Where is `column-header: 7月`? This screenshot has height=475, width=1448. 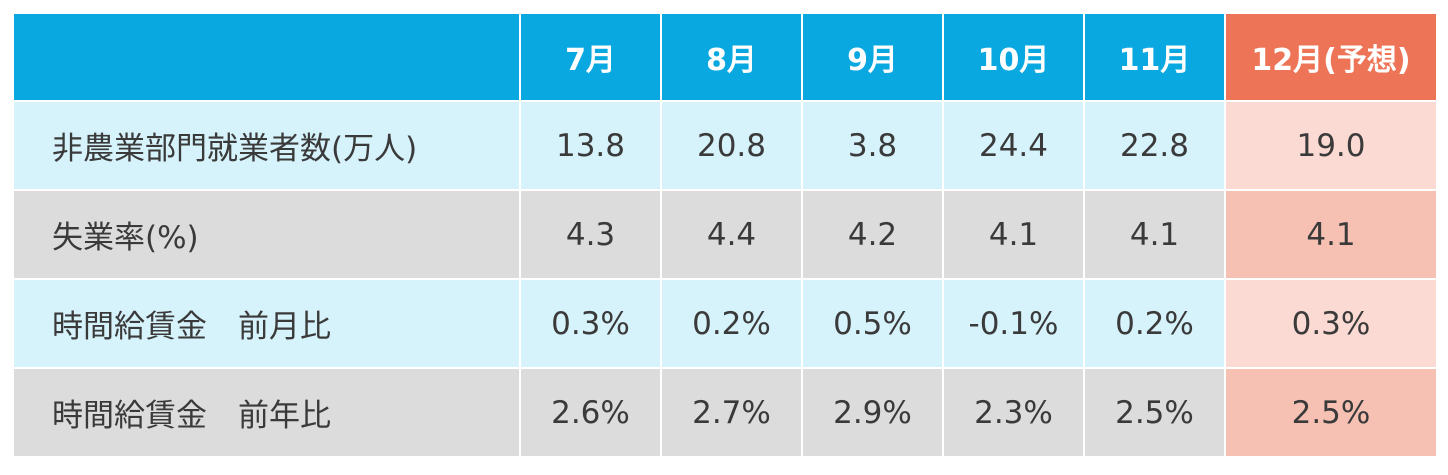
column-header: 7月 is located at coordinates (590, 57).